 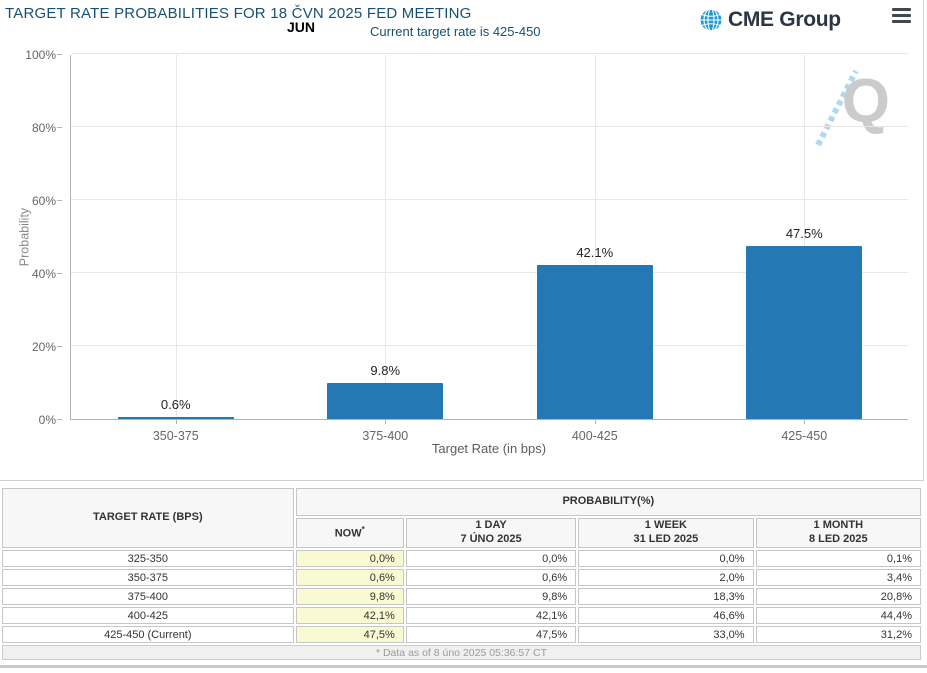 I want to click on cell-probability: 18,3%, so click(x=666, y=596).